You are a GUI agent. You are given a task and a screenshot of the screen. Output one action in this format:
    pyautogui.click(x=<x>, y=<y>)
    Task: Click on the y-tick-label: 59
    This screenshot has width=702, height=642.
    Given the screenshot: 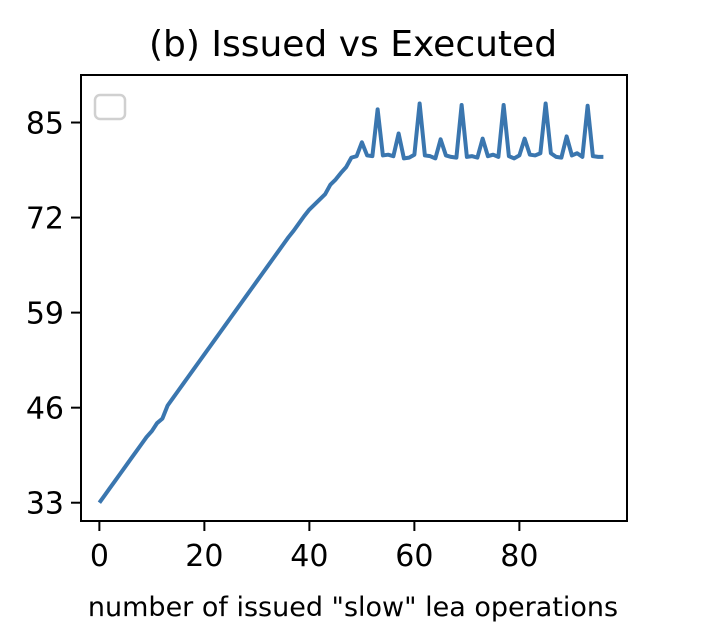 What is the action you would take?
    pyautogui.click(x=45, y=314)
    